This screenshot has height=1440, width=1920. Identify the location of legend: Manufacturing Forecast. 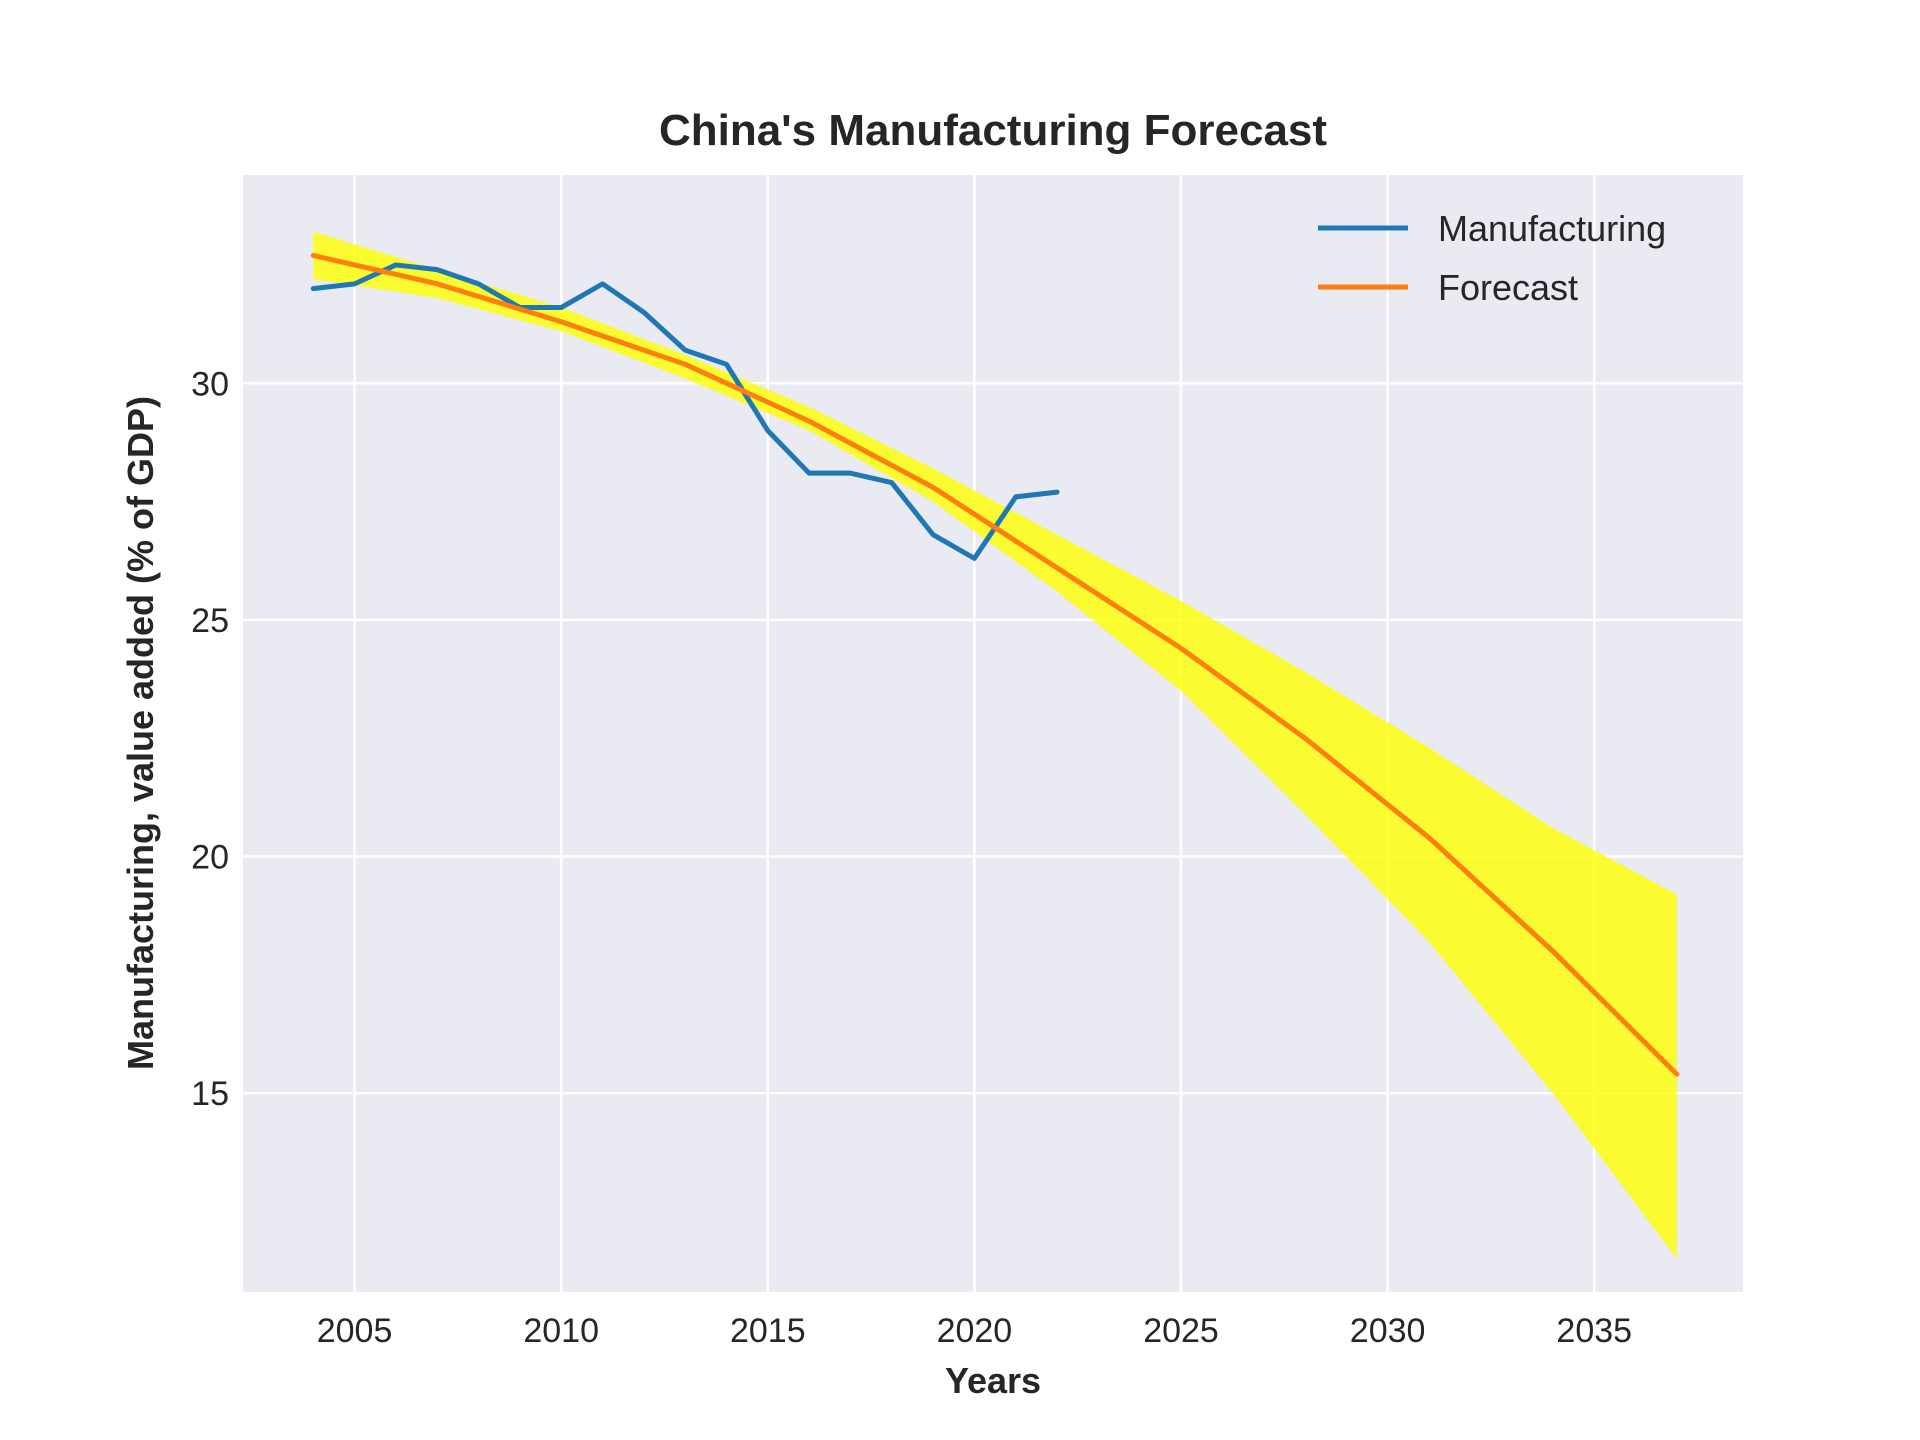
(1492, 258).